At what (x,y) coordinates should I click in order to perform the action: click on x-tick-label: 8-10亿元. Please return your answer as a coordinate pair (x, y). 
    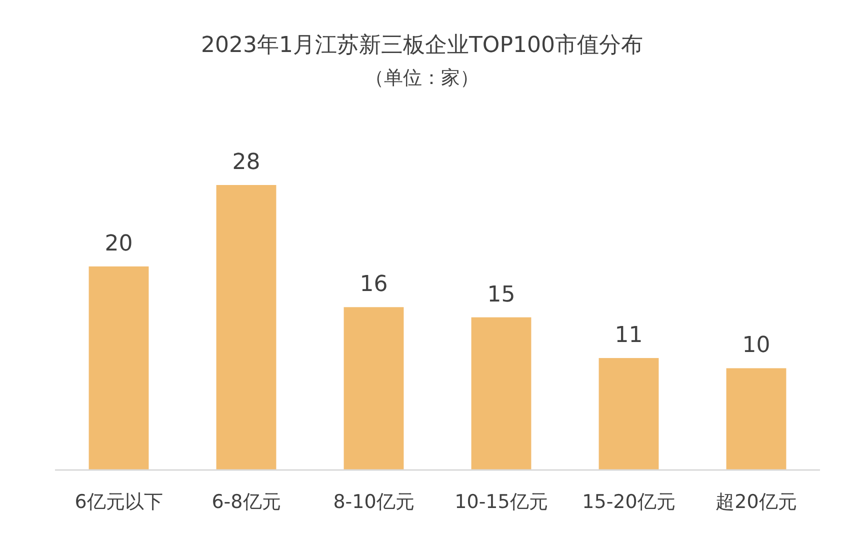
    Looking at the image, I should click on (373, 502).